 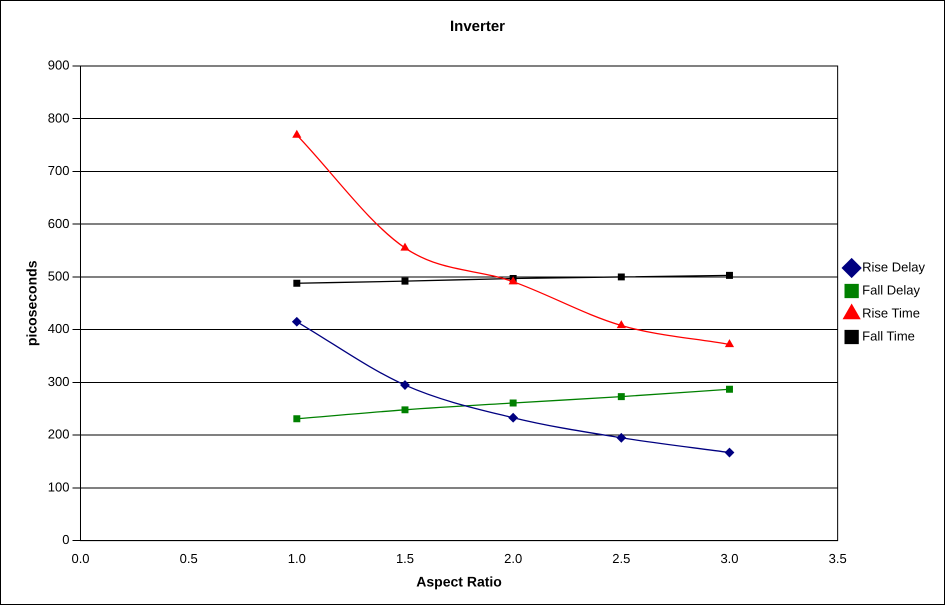 What do you see at coordinates (478, 27) in the screenshot?
I see `chart-title: Inverter` at bounding box center [478, 27].